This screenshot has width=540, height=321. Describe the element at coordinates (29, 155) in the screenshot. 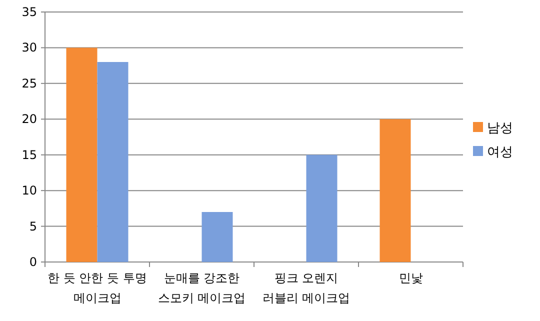

I see `y-tick-label: 15` at that location.